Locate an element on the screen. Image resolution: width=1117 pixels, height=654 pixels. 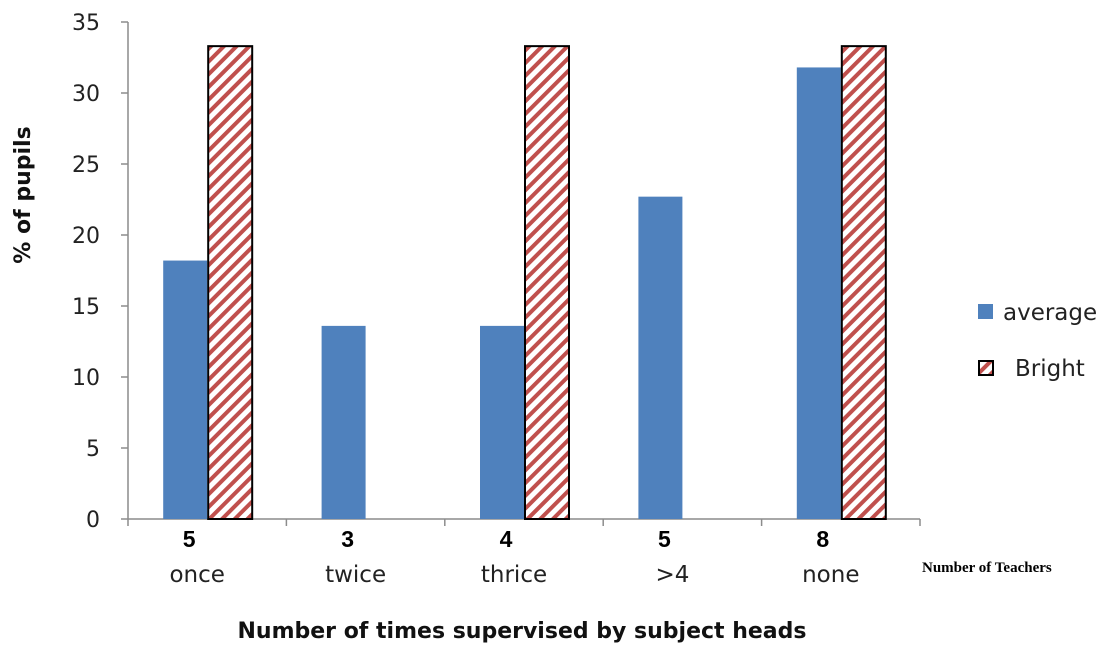
teacher-count-label: 4 is located at coordinates (506, 539).